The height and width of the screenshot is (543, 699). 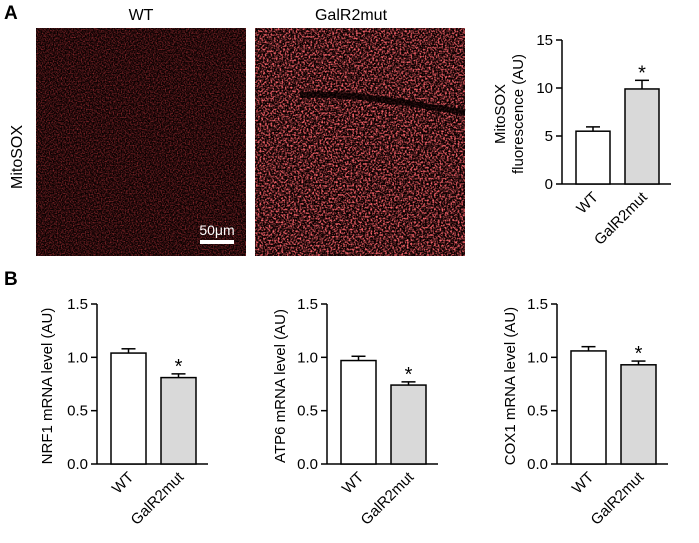 What do you see at coordinates (500, 114) in the screenshot?
I see `y-axis-label: MitoSOX` at bounding box center [500, 114].